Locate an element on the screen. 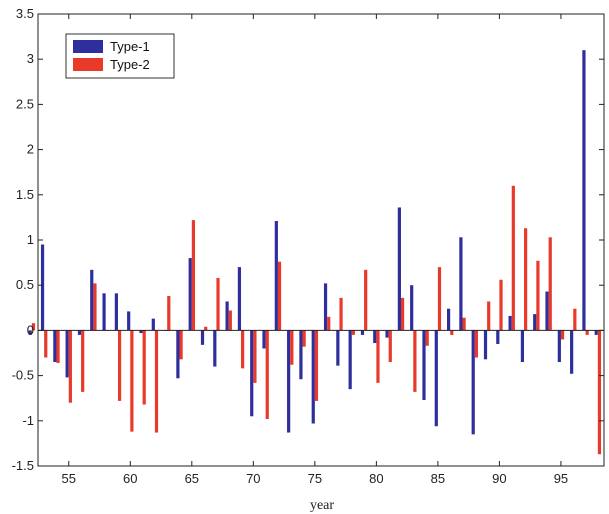 This screenshot has height=514, width=609. legend-label-type-1: Type-1 is located at coordinates (130, 46).